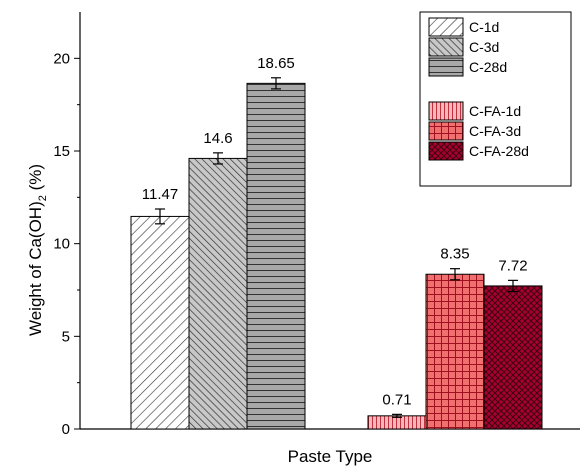 The image size is (587, 473). Describe the element at coordinates (160, 322) in the screenshot. I see `bar-C-1d` at that location.